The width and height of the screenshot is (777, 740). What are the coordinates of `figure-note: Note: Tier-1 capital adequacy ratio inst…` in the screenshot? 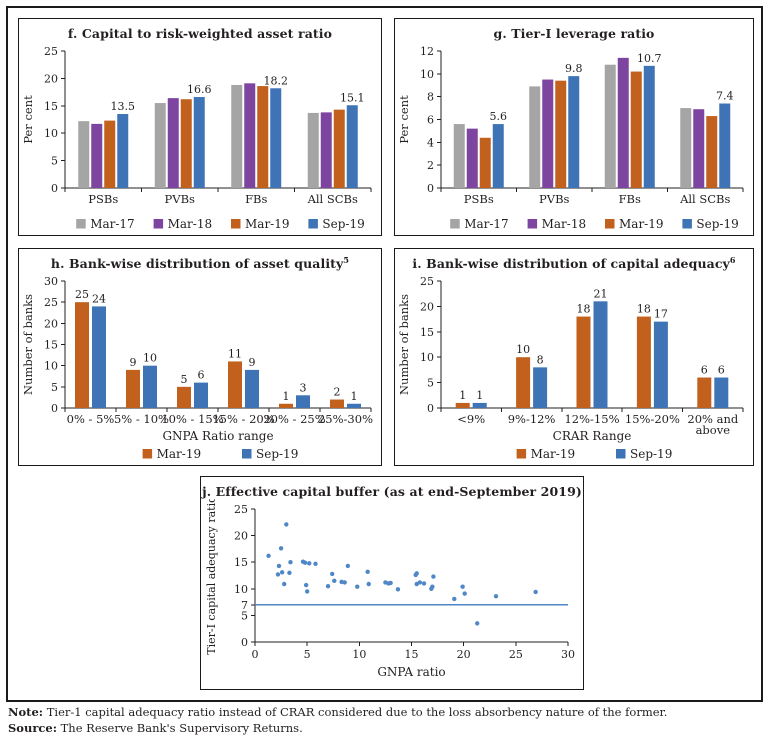 It's located at (337, 712).